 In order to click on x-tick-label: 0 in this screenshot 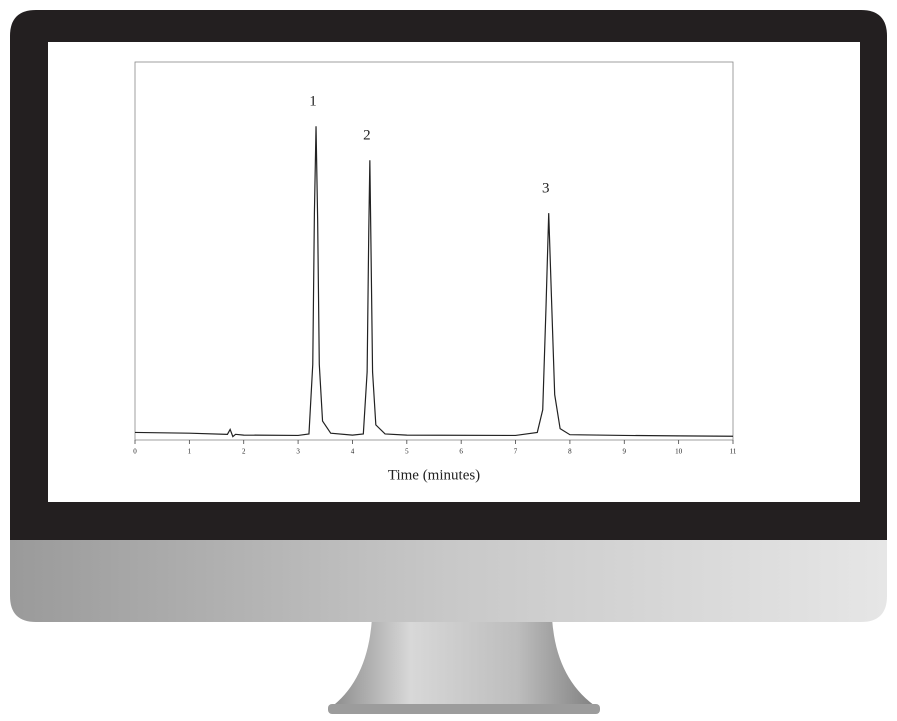, I will do `click(135, 452)`.